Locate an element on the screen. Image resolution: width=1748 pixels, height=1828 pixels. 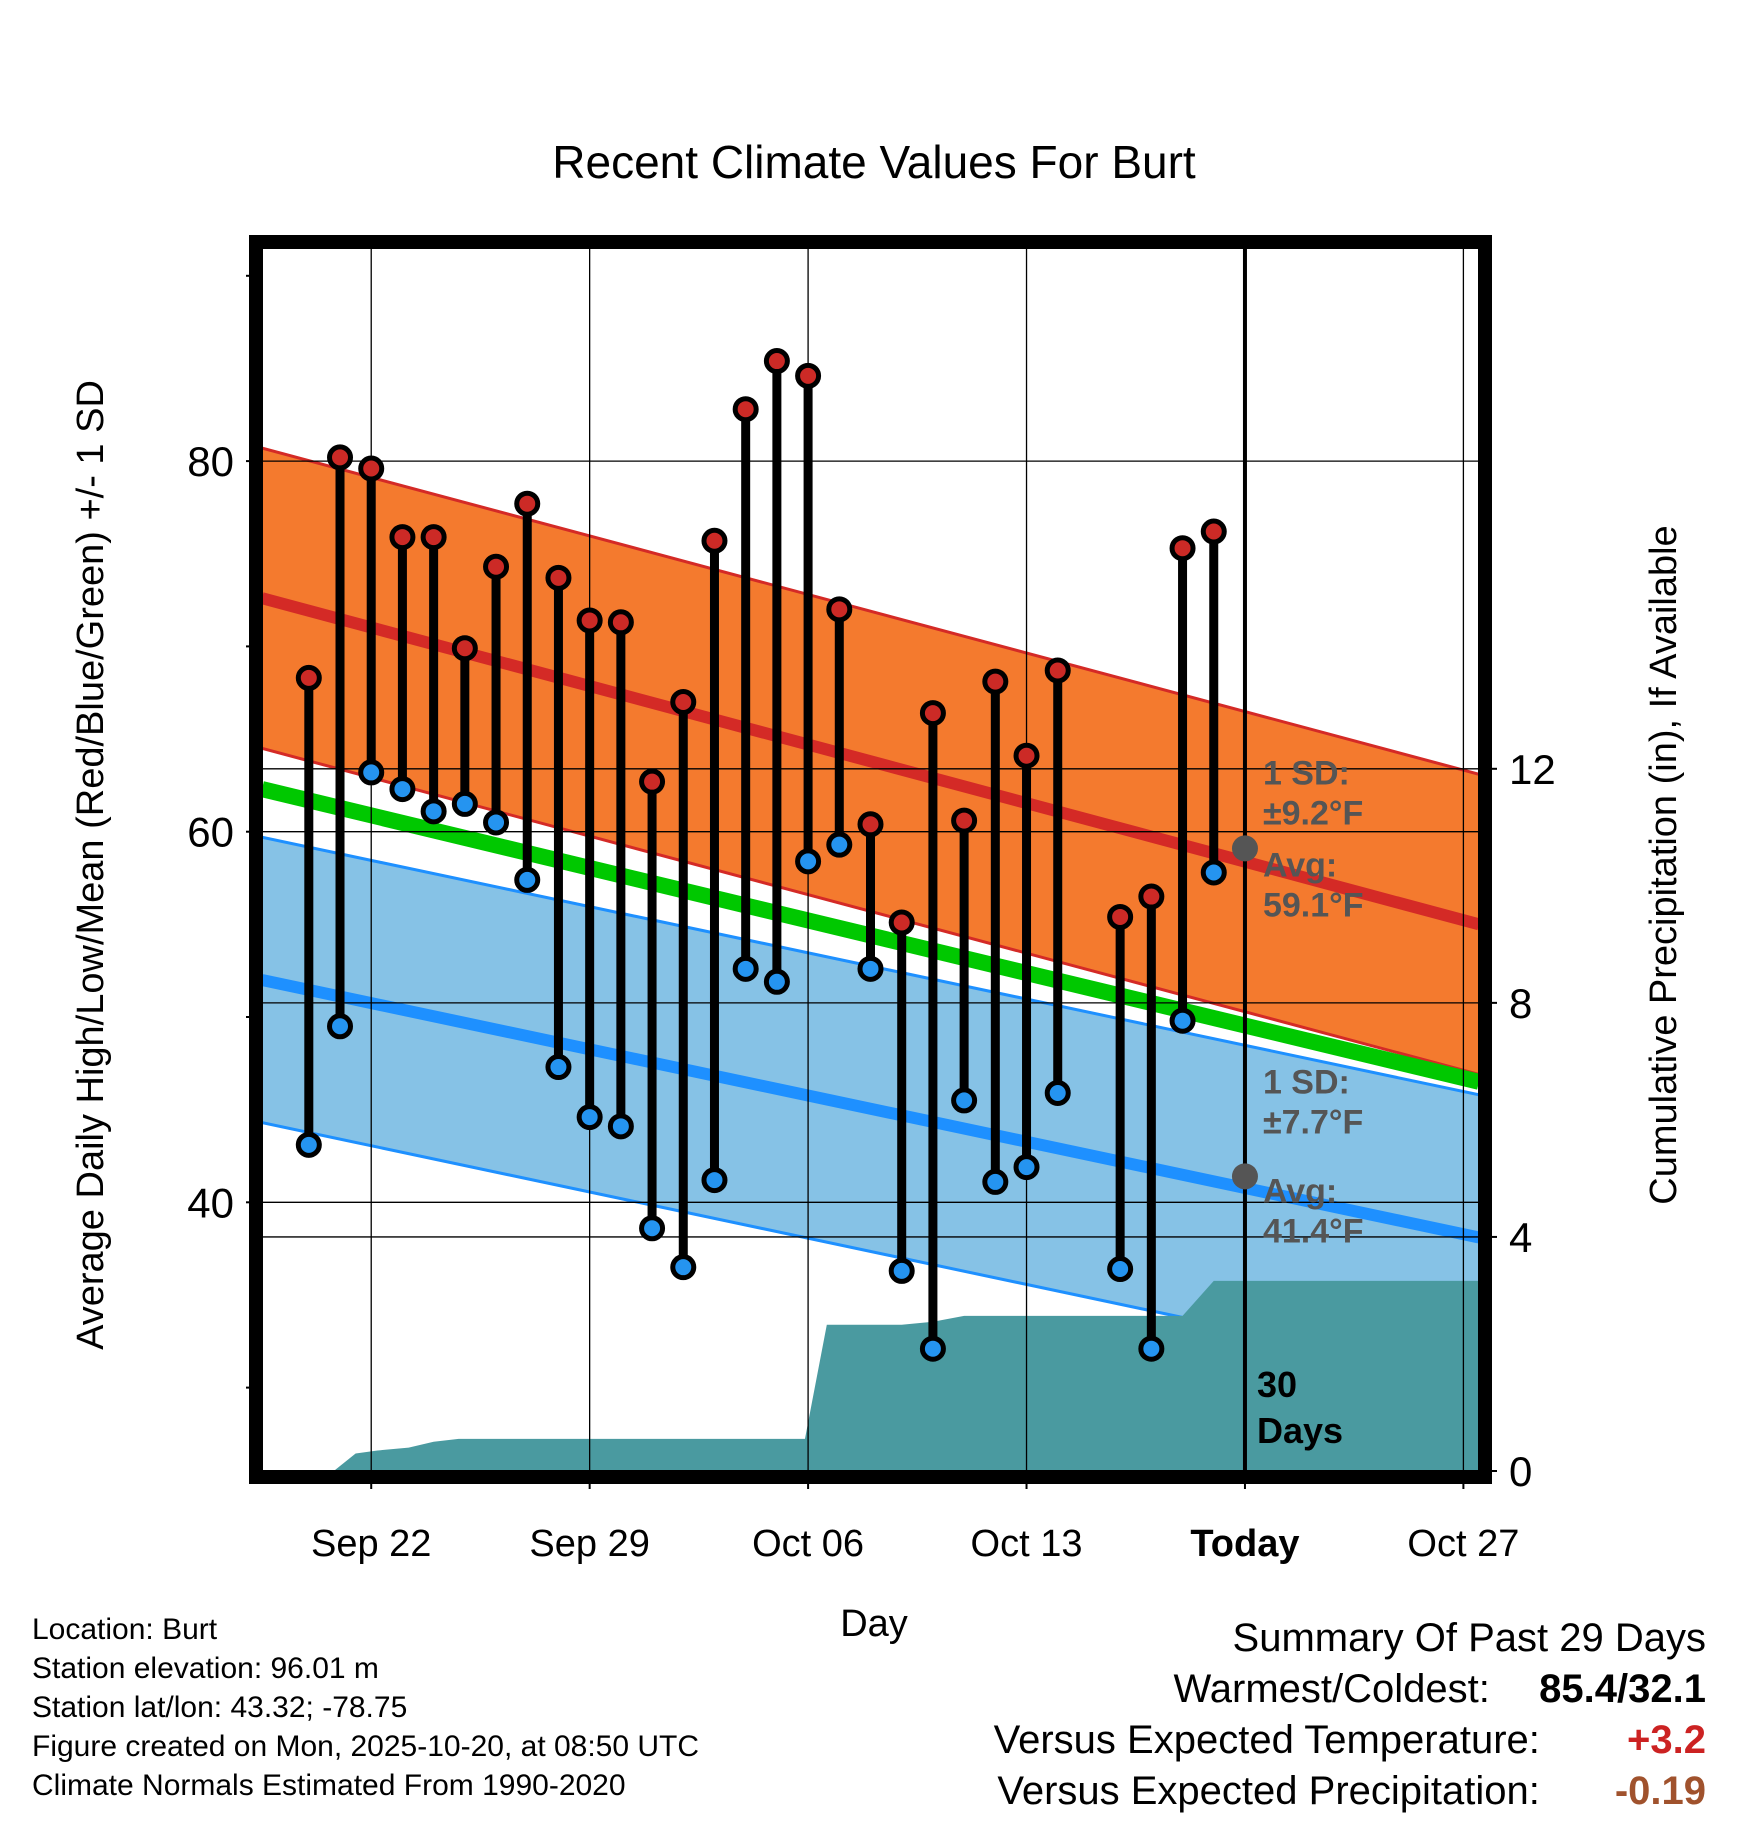
temp-row: Versus Expected Temperature: +3.2 is located at coordinates (1350, 1740).